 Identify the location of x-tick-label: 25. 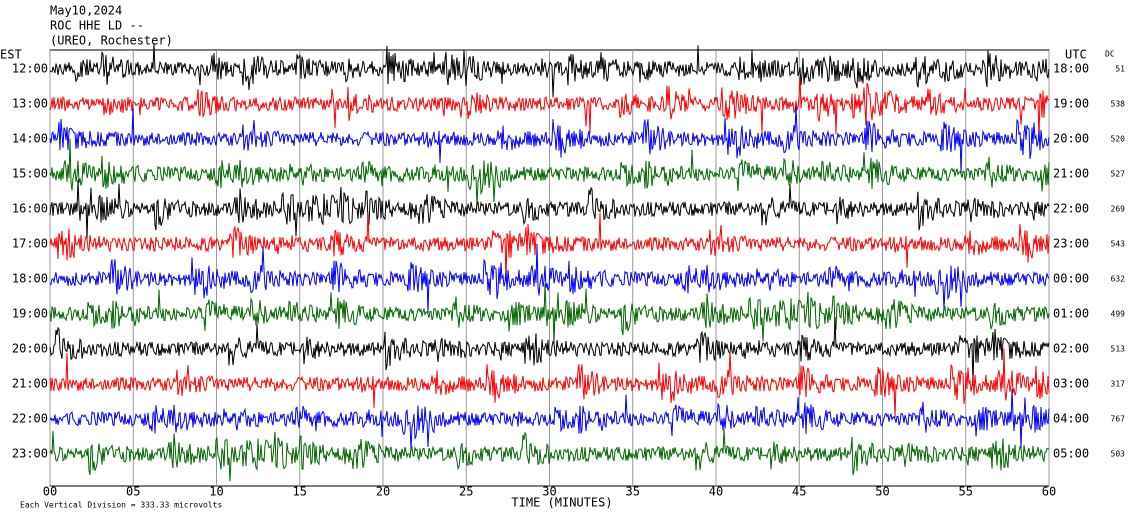
(466, 492).